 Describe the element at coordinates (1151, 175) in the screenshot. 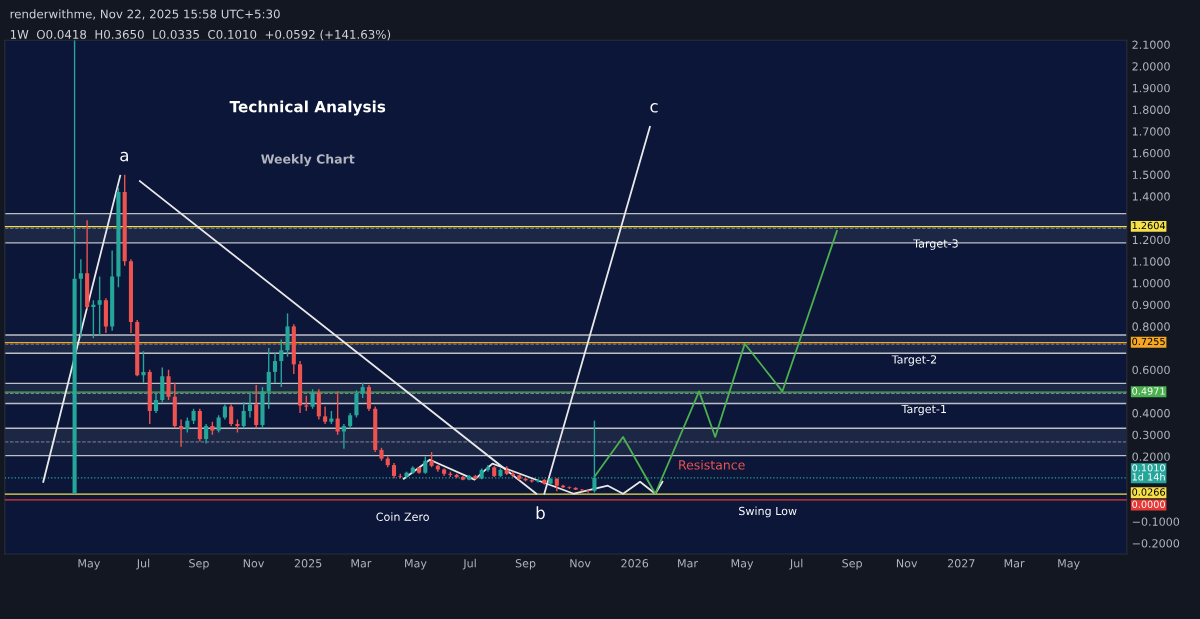

I see `y-tick-label: 1.5000` at that location.